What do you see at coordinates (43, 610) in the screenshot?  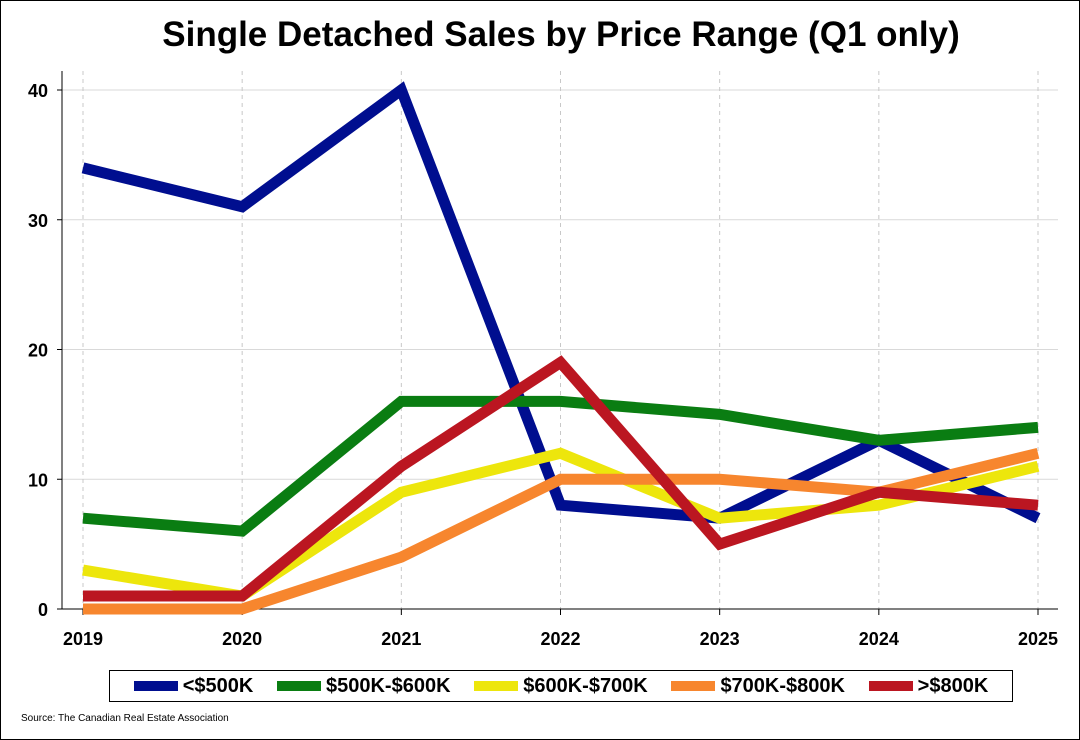 I see `y-tick-label: 0` at bounding box center [43, 610].